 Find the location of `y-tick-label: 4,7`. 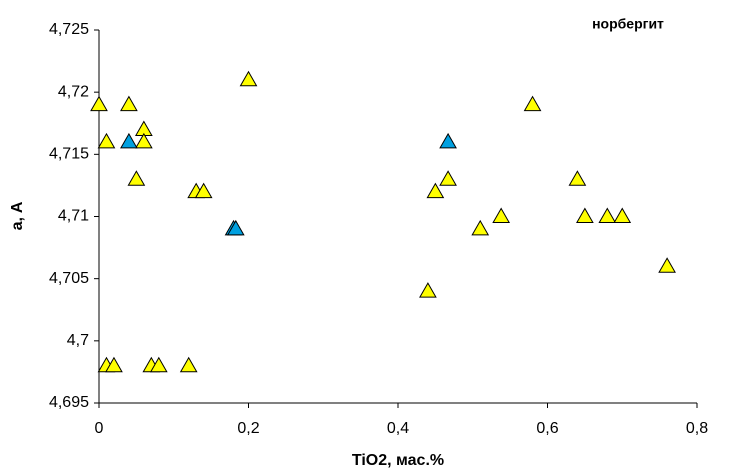

y-tick-label: 4,7 is located at coordinates (78, 340).